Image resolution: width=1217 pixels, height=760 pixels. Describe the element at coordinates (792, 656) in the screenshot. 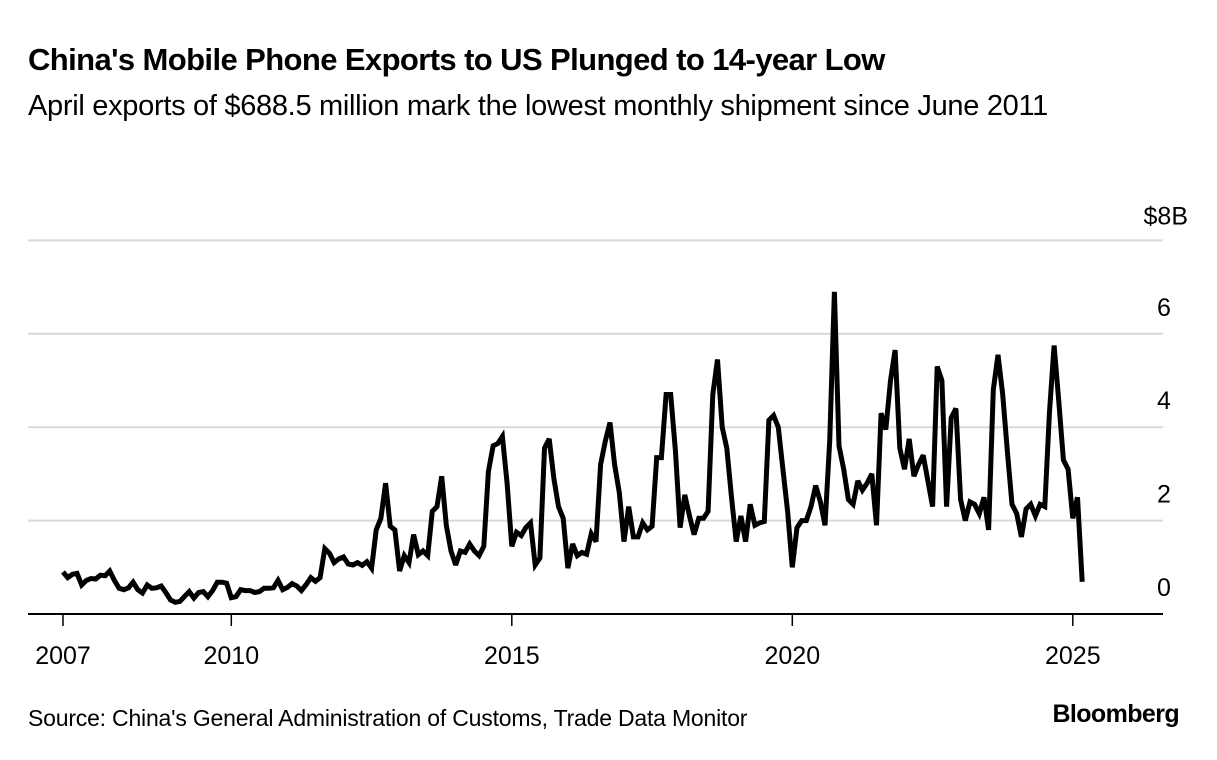

I see `x-tick-label: 2020` at that location.